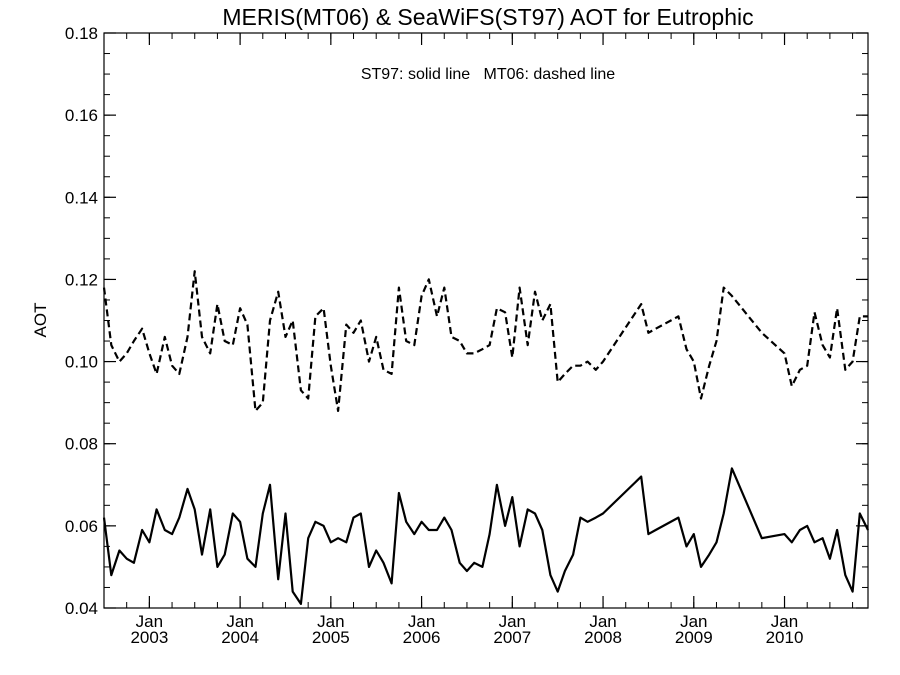 The height and width of the screenshot is (675, 900). Describe the element at coordinates (81, 33) in the screenshot. I see `y-tick-label: 0.18` at that location.